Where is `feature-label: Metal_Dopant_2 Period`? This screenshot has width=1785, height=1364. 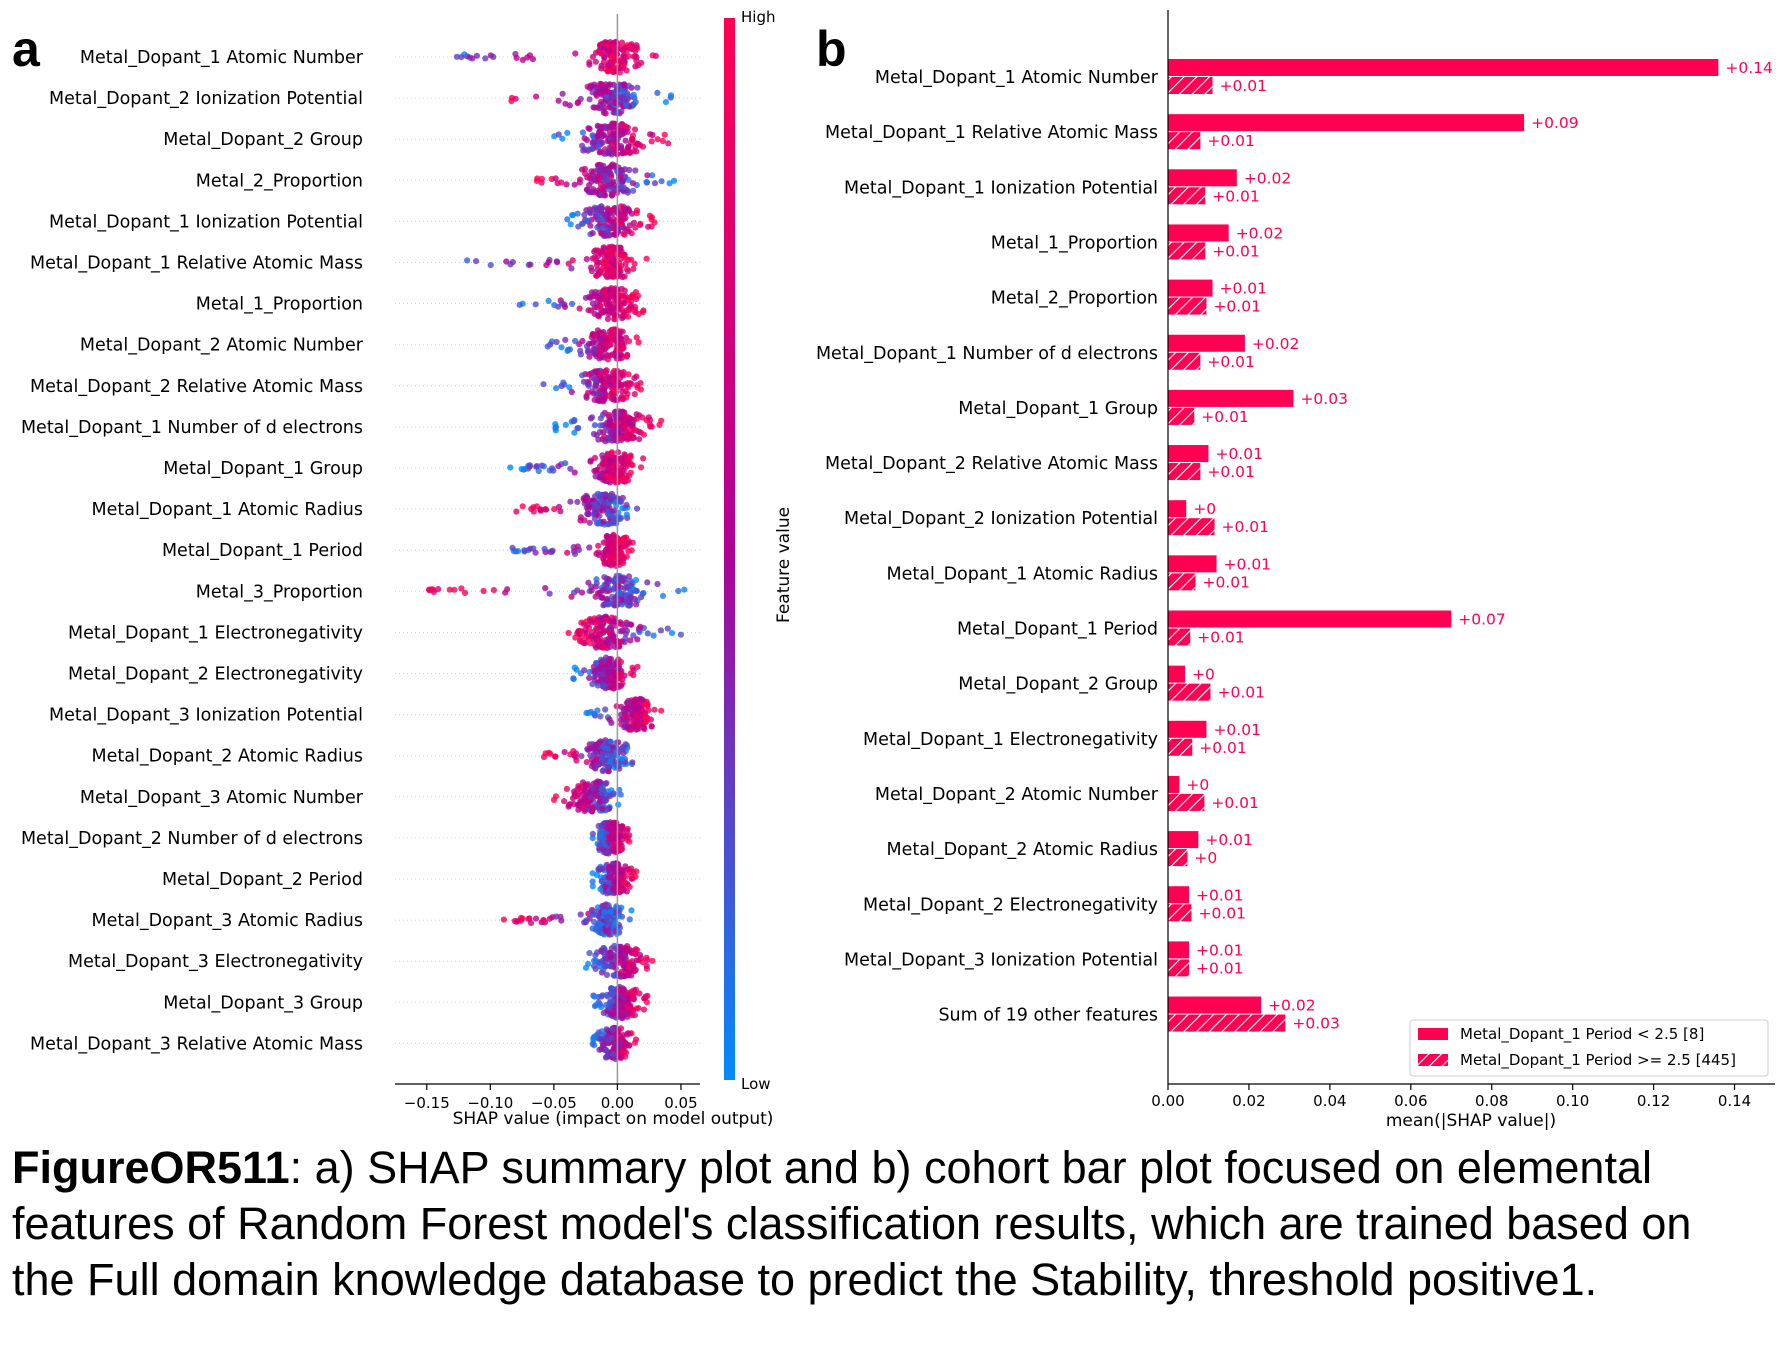
feature-label: Metal_Dopant_2 Period is located at coordinates (262, 880).